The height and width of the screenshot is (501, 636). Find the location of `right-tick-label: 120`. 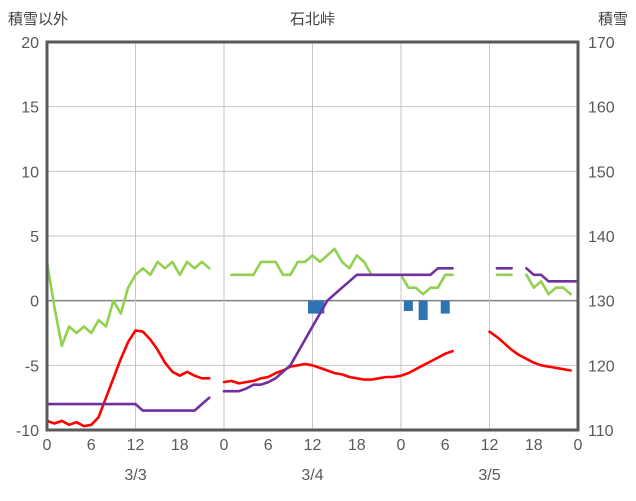

right-tick-label: 120 is located at coordinates (601, 366).